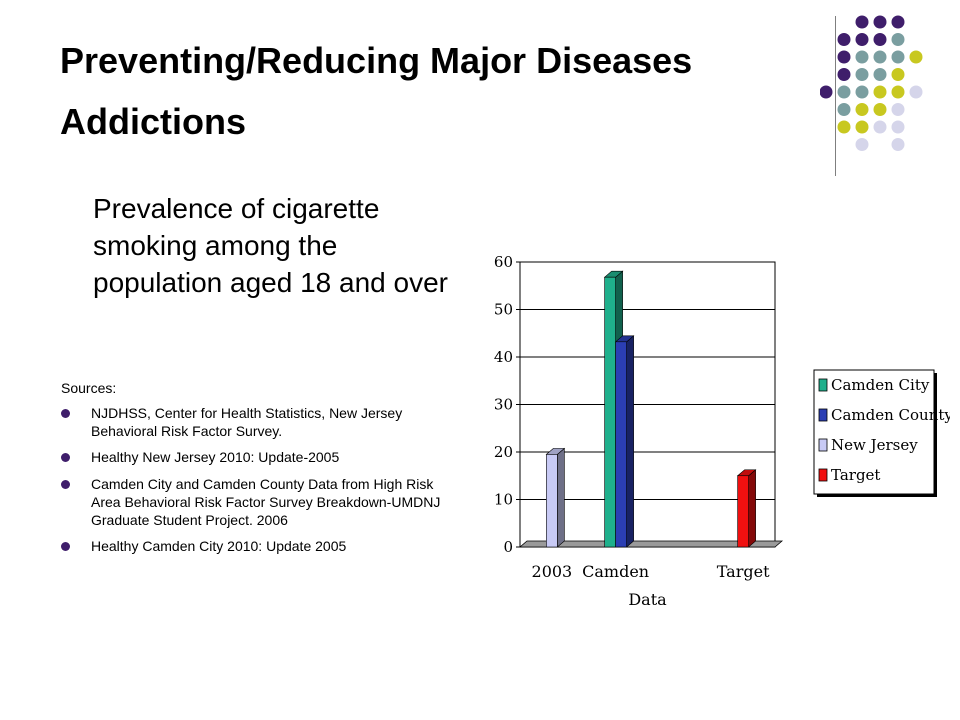  What do you see at coordinates (503, 357) in the screenshot?
I see `y-tick-label: 40` at bounding box center [503, 357].